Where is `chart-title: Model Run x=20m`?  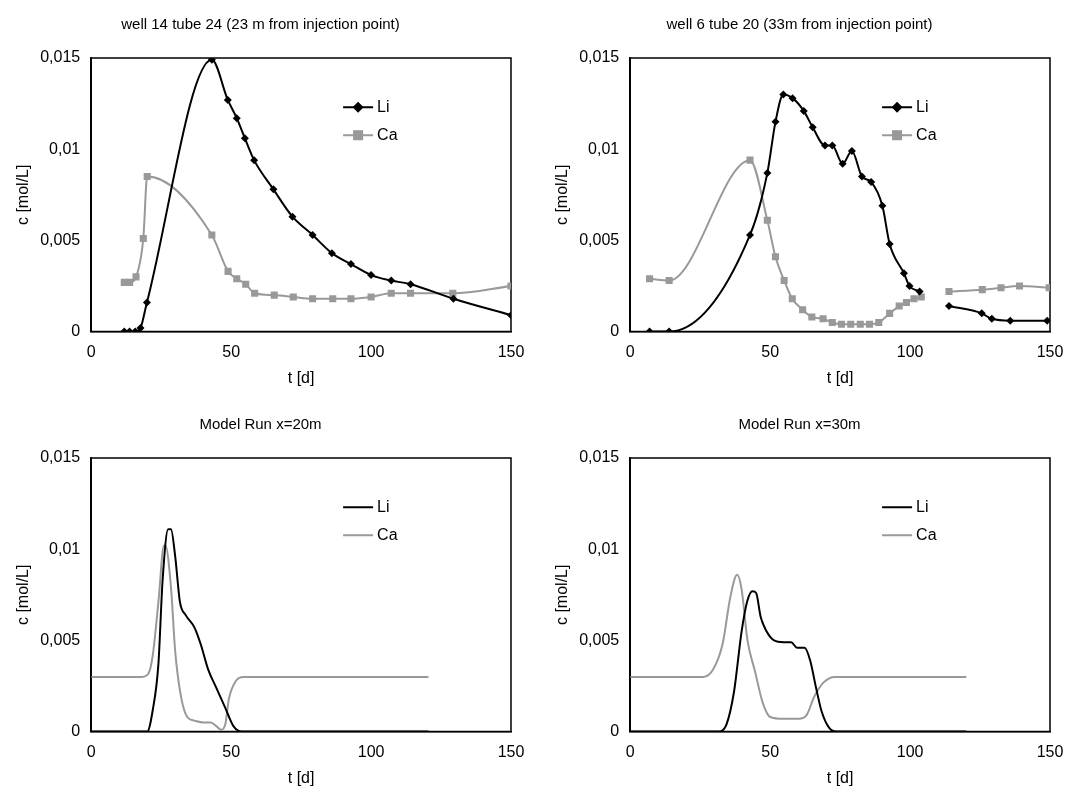
chart-title: Model Run x=20m is located at coordinates (260, 424).